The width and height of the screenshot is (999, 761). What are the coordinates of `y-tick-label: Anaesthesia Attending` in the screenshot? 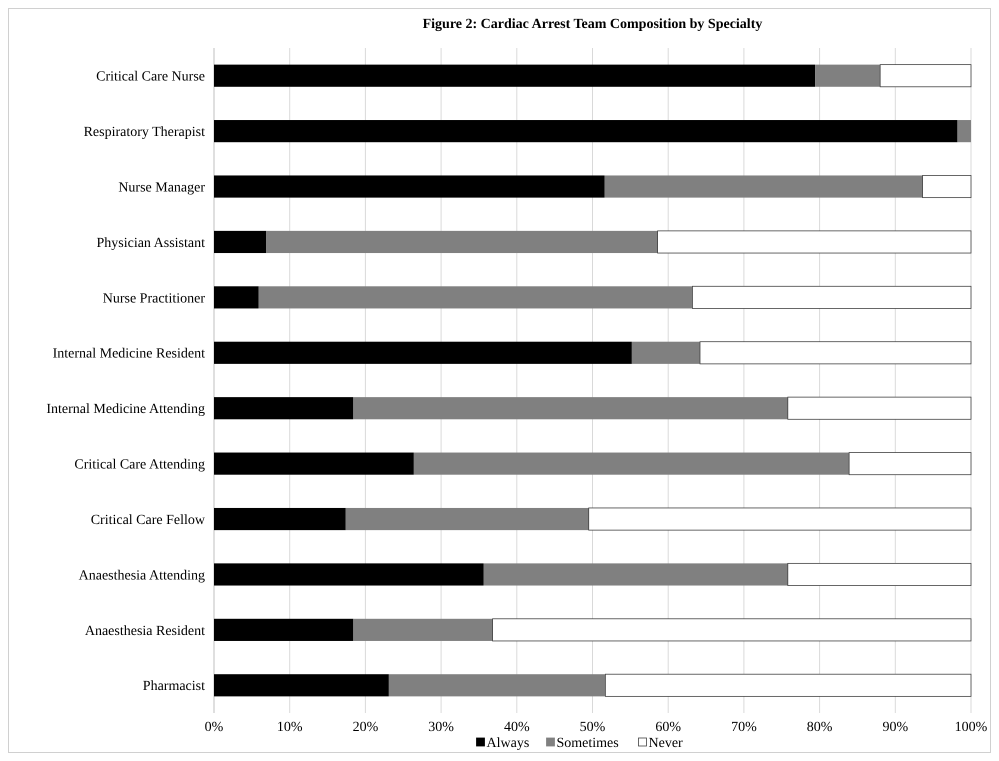 It's located at (141, 576).